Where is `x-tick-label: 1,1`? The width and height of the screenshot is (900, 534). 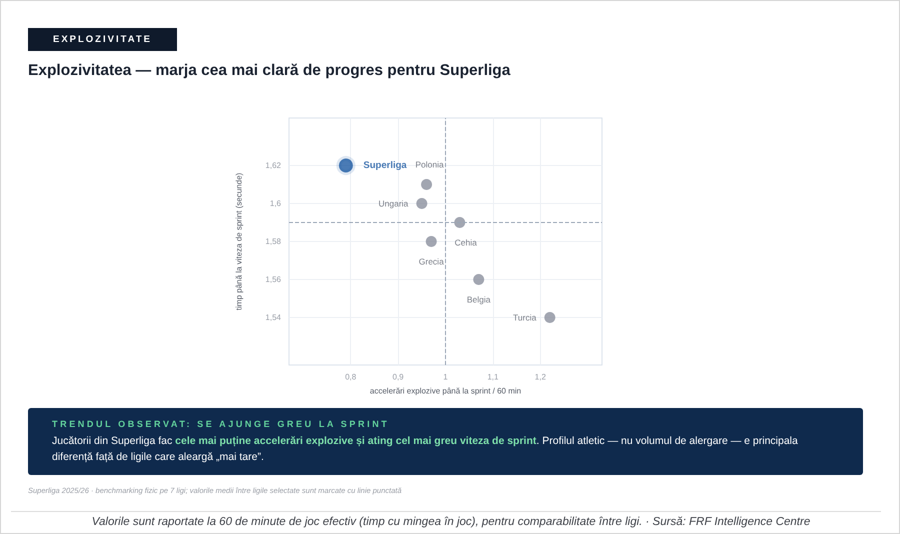 x-tick-label: 1,1 is located at coordinates (493, 377).